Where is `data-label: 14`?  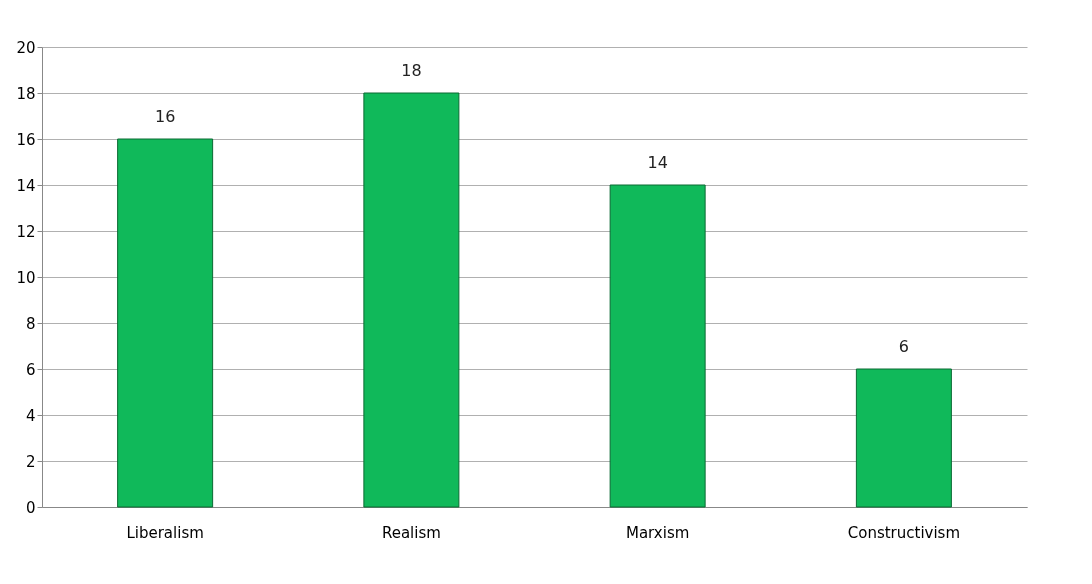 data-label: 14 is located at coordinates (657, 162).